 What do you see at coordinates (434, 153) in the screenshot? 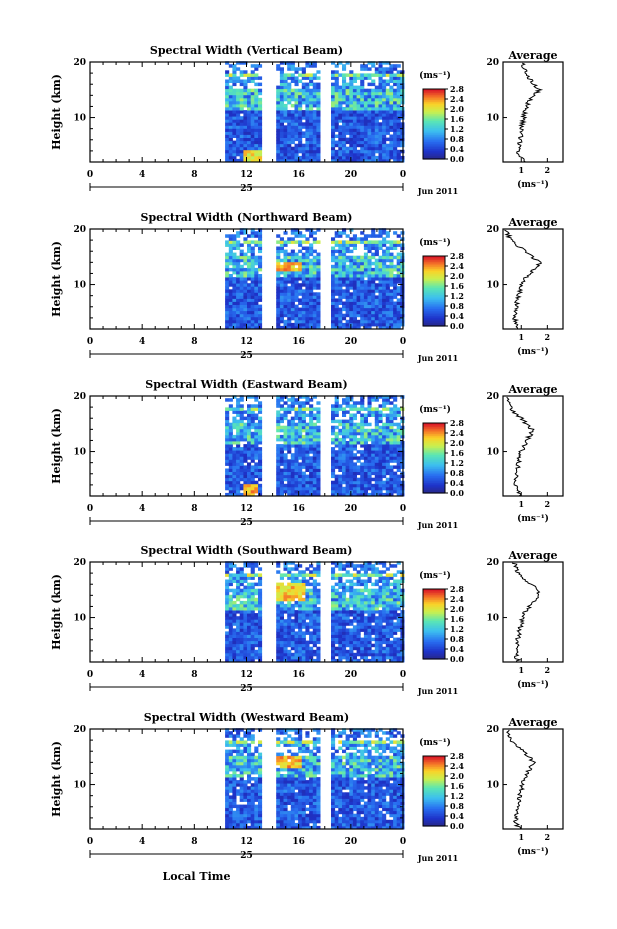
I see `colorbar-swatch` at bounding box center [434, 153].